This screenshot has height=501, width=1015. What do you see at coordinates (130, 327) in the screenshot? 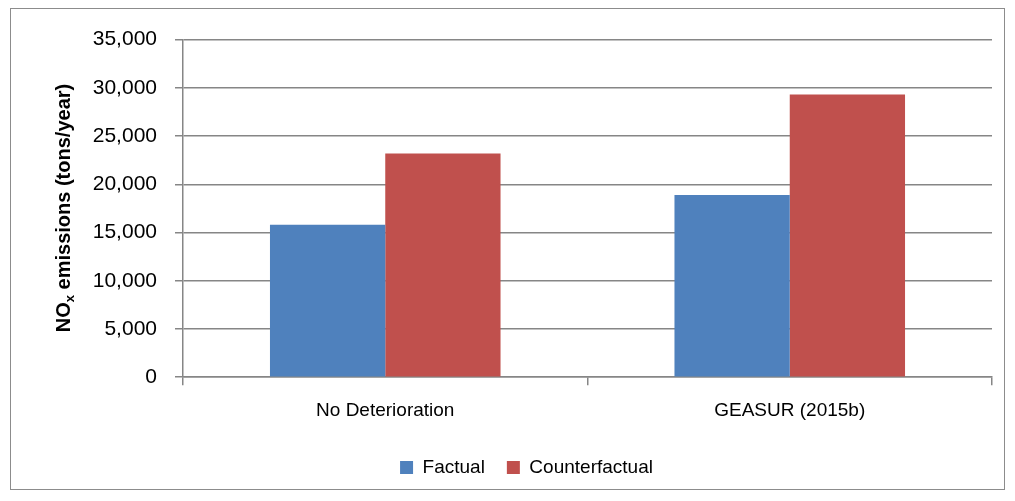
I see `y-tick-label: 5,000` at bounding box center [130, 327].